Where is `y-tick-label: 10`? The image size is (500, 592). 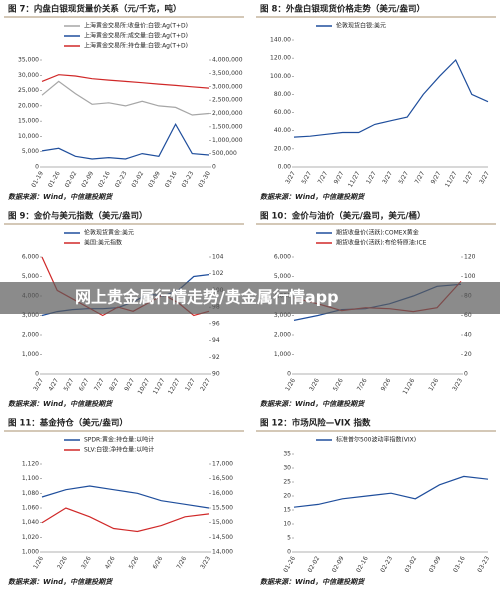
y-tick-label: 10 is located at coordinates (287, 524).